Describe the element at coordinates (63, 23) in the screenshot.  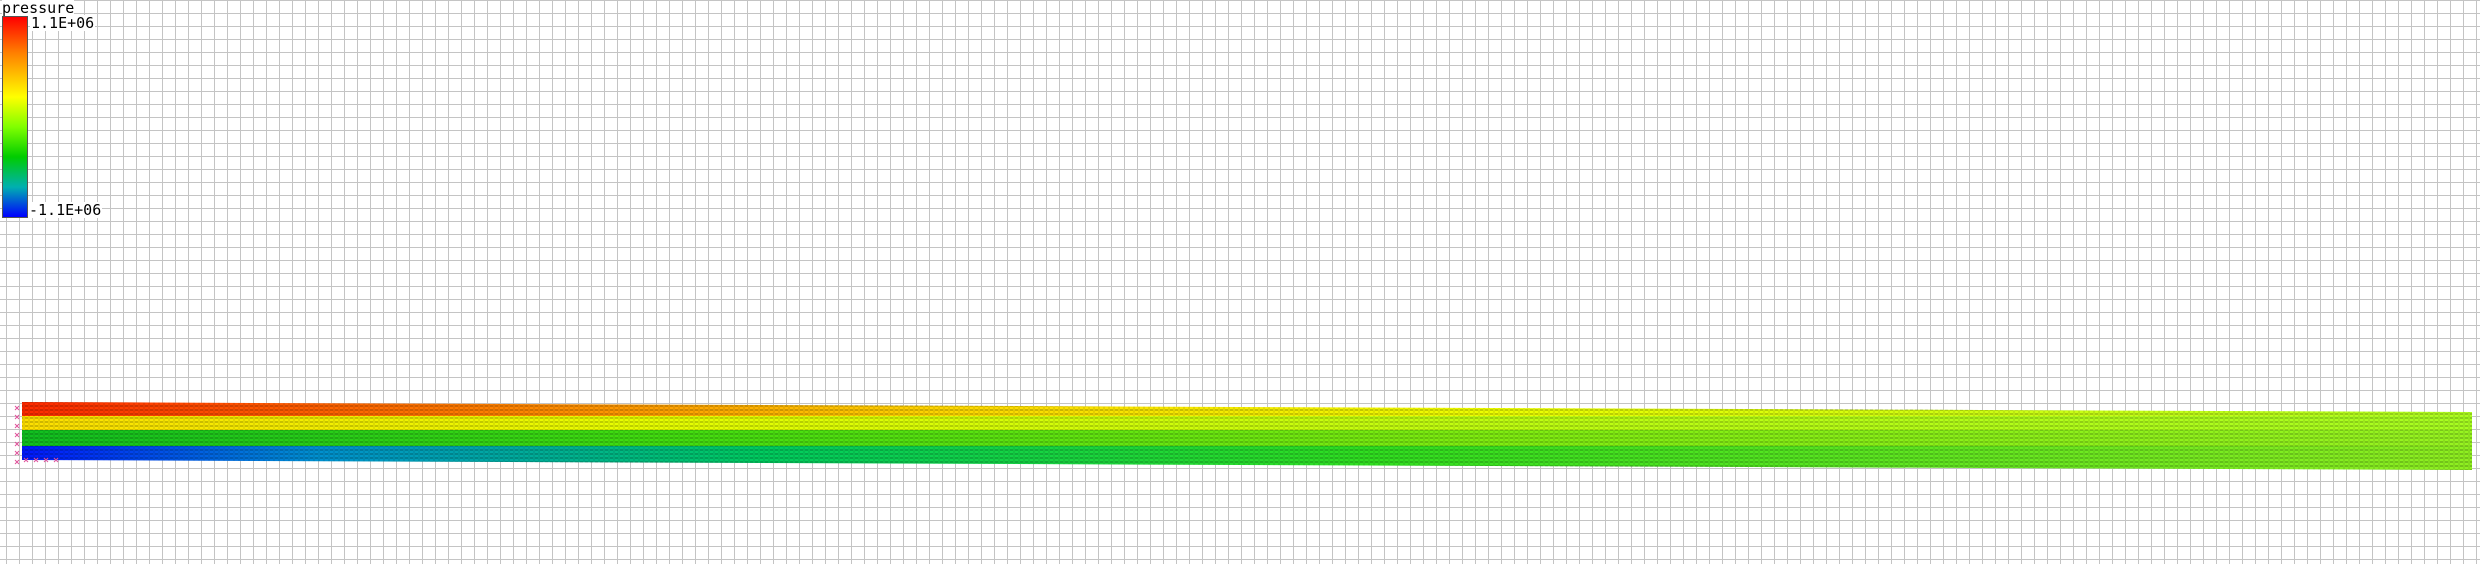
I see `colorbar-max-label: 1.1E+06` at that location.